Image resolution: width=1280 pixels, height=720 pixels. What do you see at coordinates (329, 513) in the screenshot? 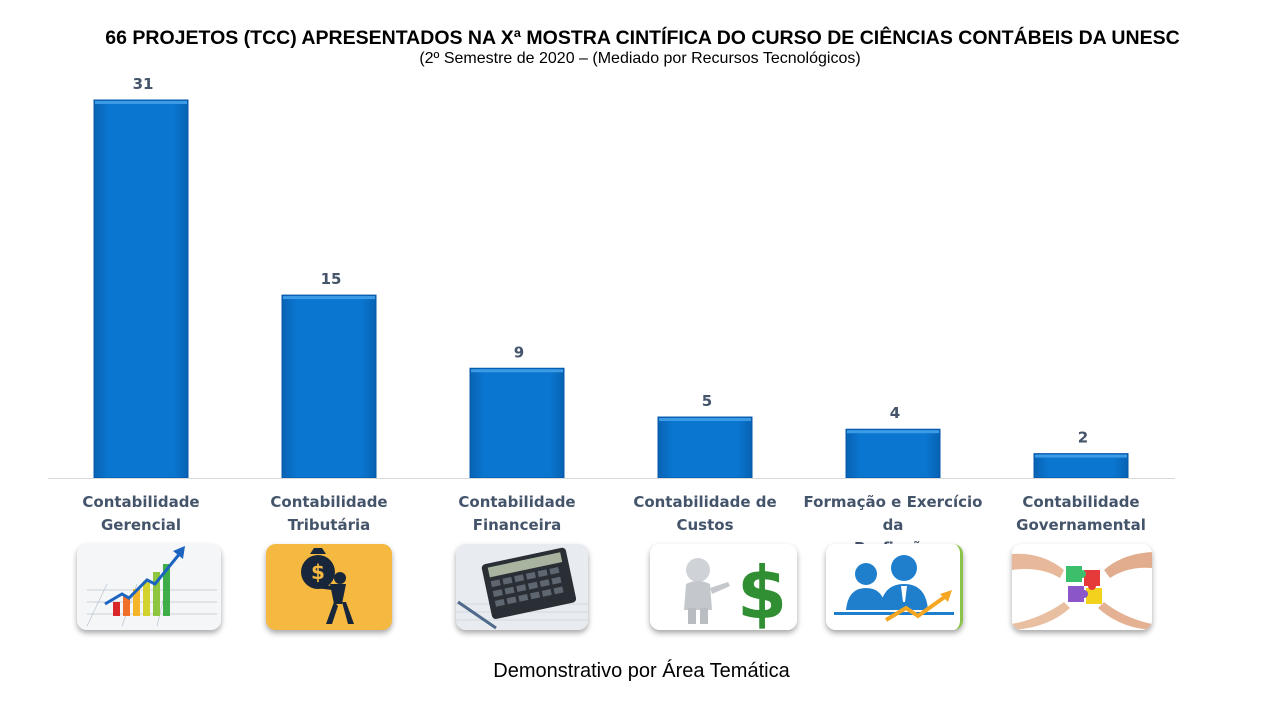
I see `category-label-tributaria: Contabilidade Tributária` at bounding box center [329, 513].